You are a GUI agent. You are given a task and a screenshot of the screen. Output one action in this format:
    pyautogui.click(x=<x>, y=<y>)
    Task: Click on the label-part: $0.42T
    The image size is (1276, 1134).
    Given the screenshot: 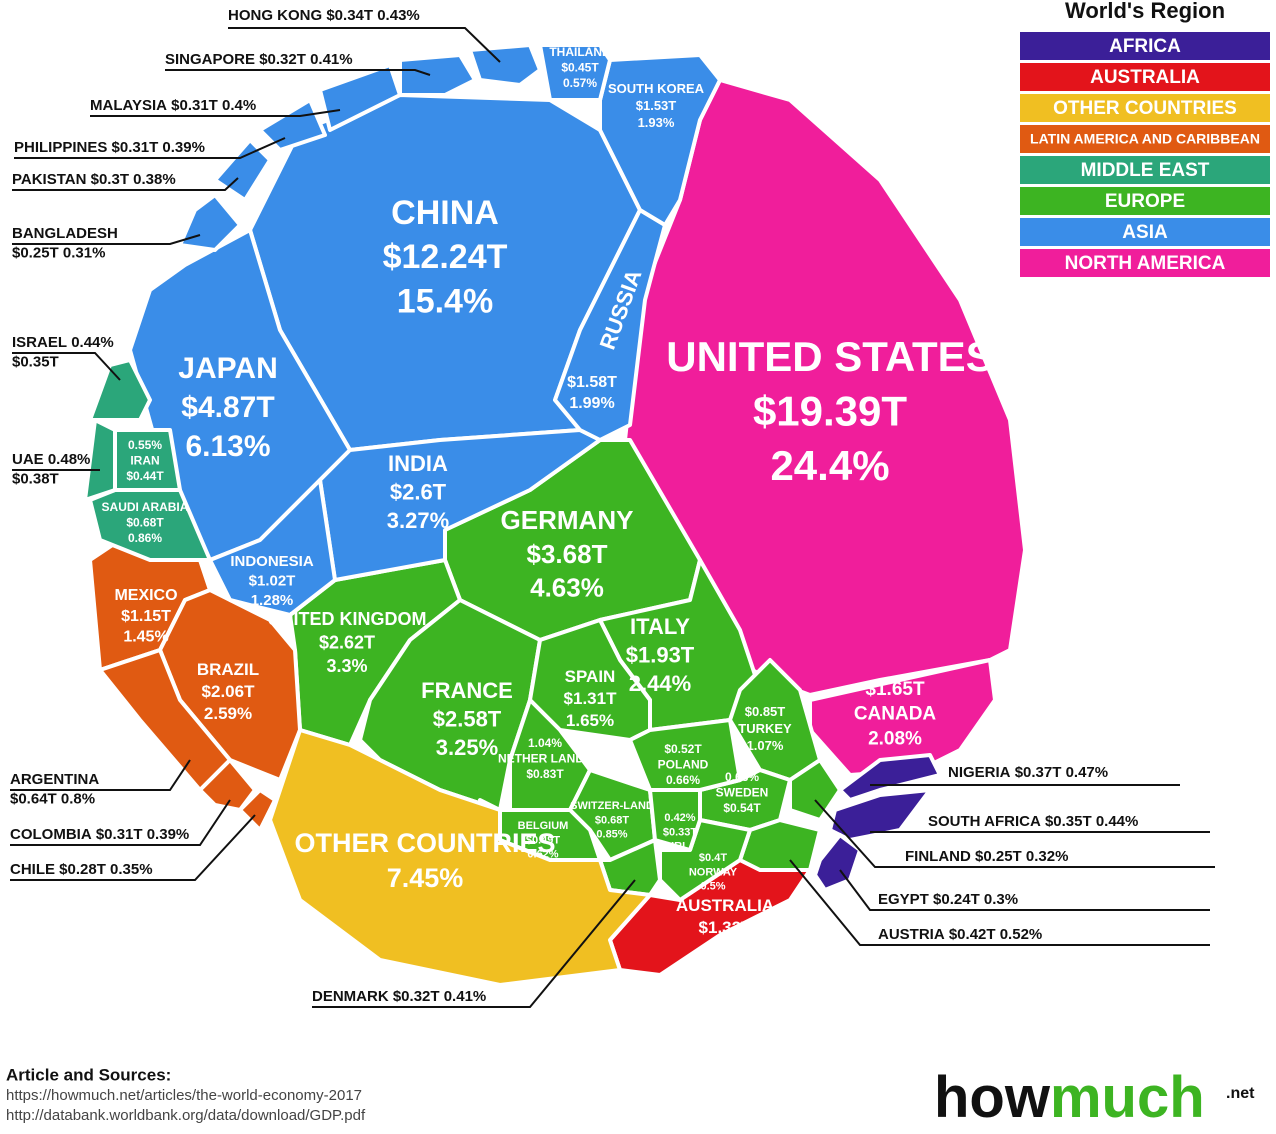 What is the action you would take?
    pyautogui.click(x=972, y=934)
    